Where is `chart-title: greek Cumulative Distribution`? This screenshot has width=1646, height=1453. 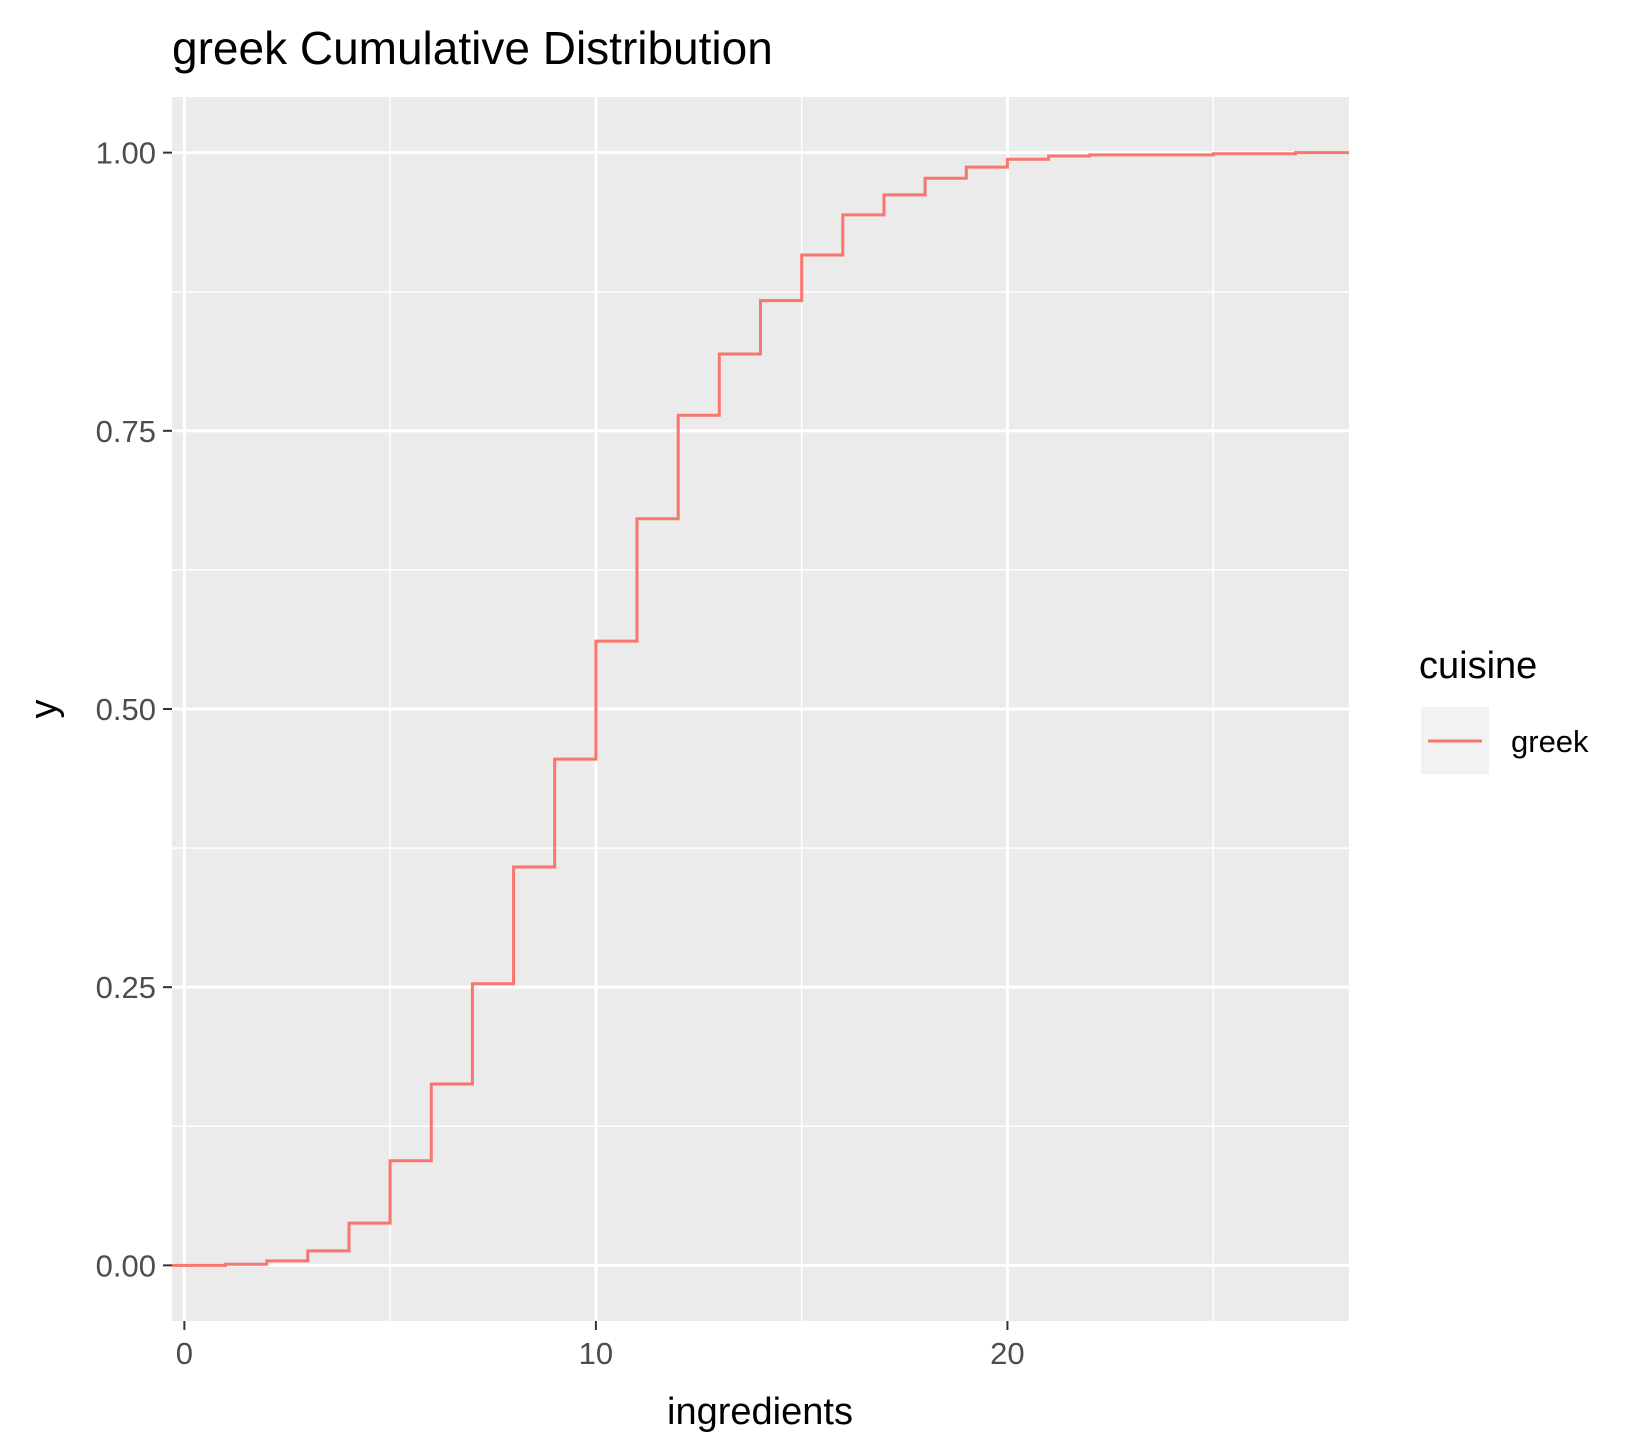 chart-title: greek Cumulative Distribution is located at coordinates (472, 48).